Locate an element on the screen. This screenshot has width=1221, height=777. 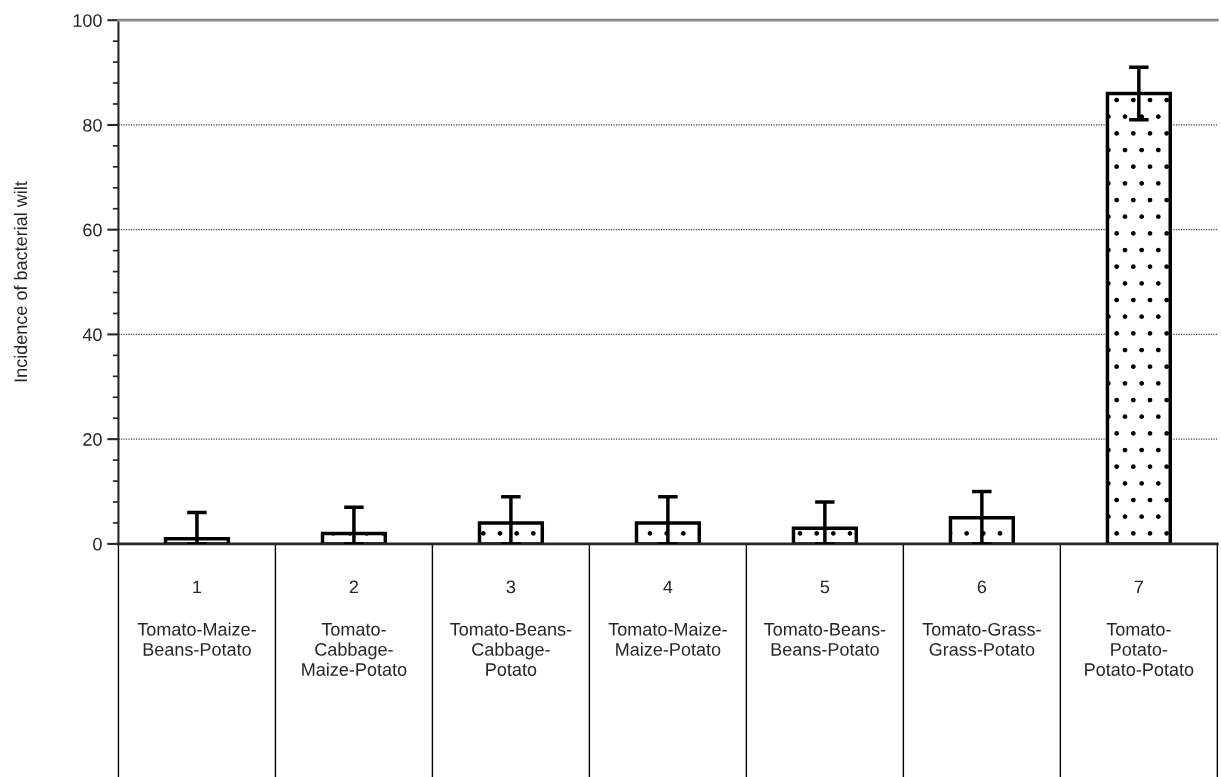
y-tick-label: 0 is located at coordinates (97, 544).